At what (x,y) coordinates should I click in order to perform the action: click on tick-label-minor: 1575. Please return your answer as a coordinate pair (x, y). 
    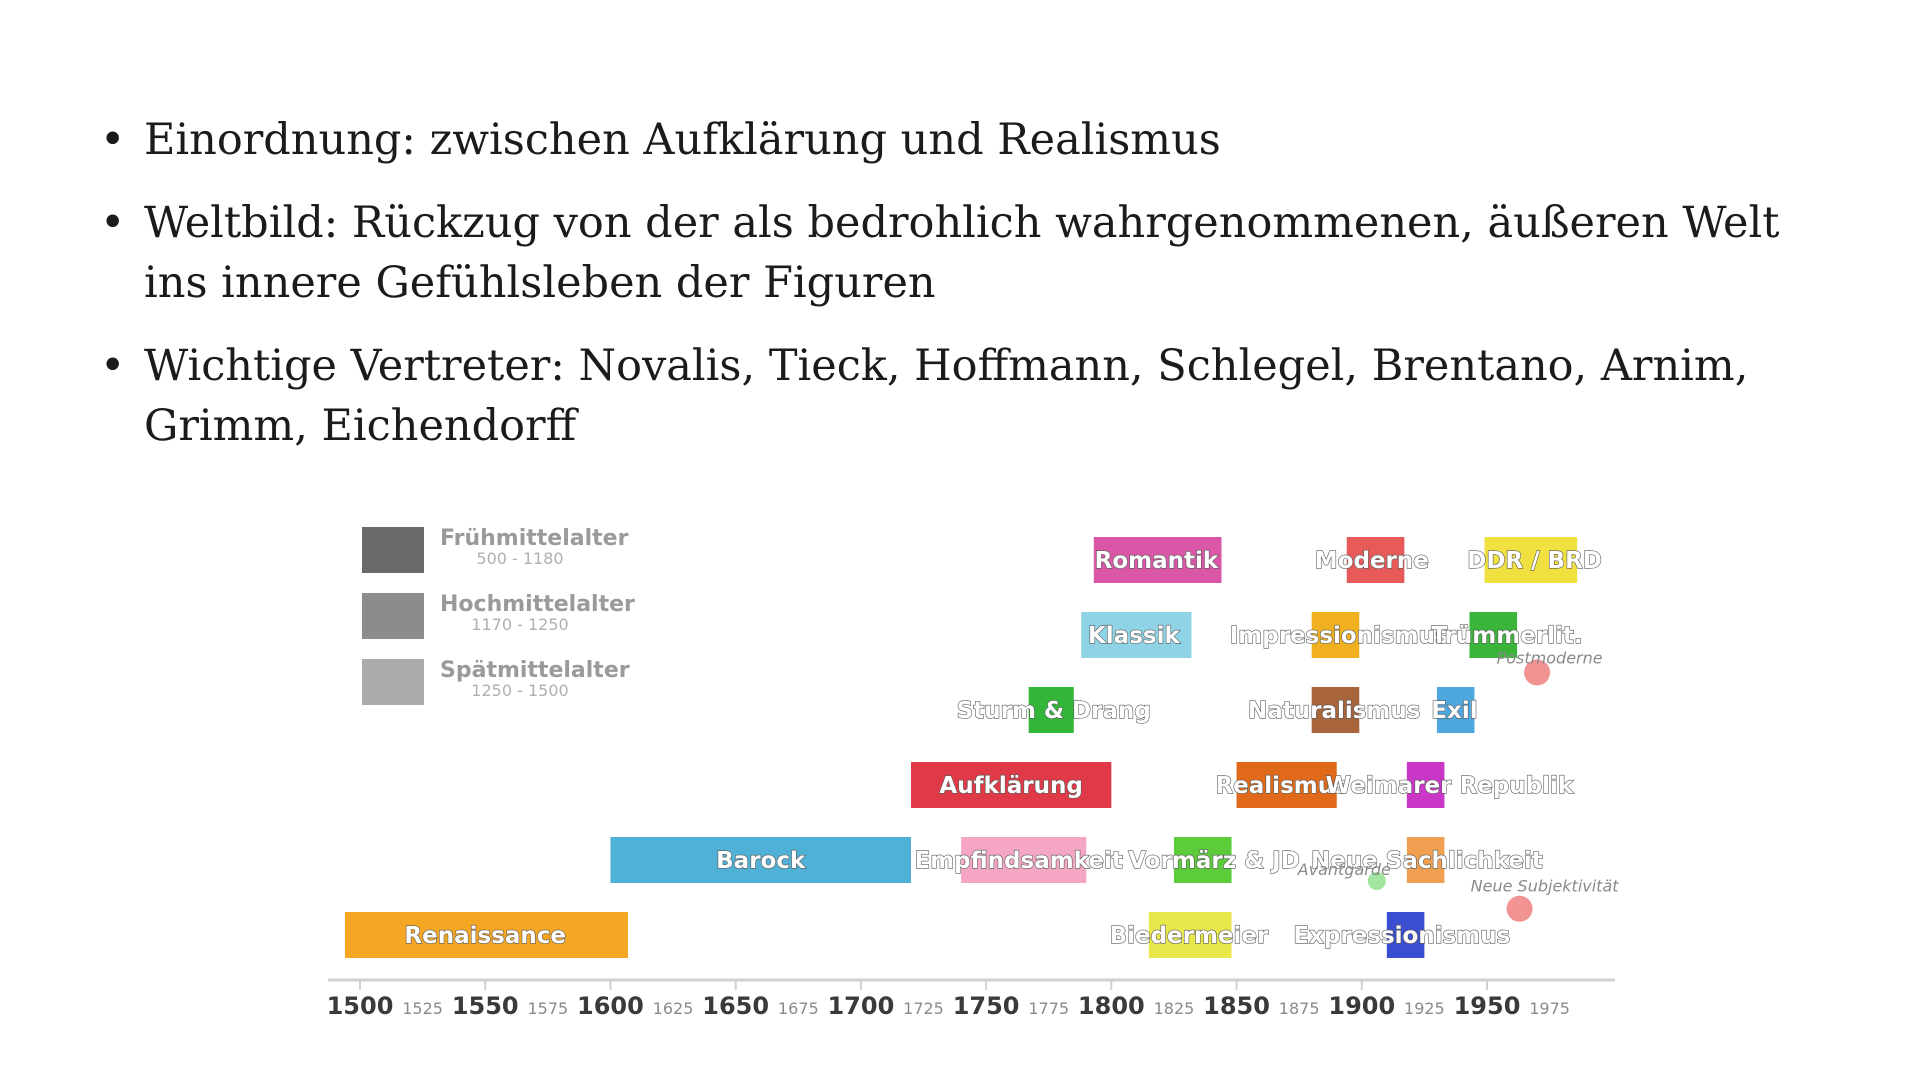
    Looking at the image, I should click on (547, 1008).